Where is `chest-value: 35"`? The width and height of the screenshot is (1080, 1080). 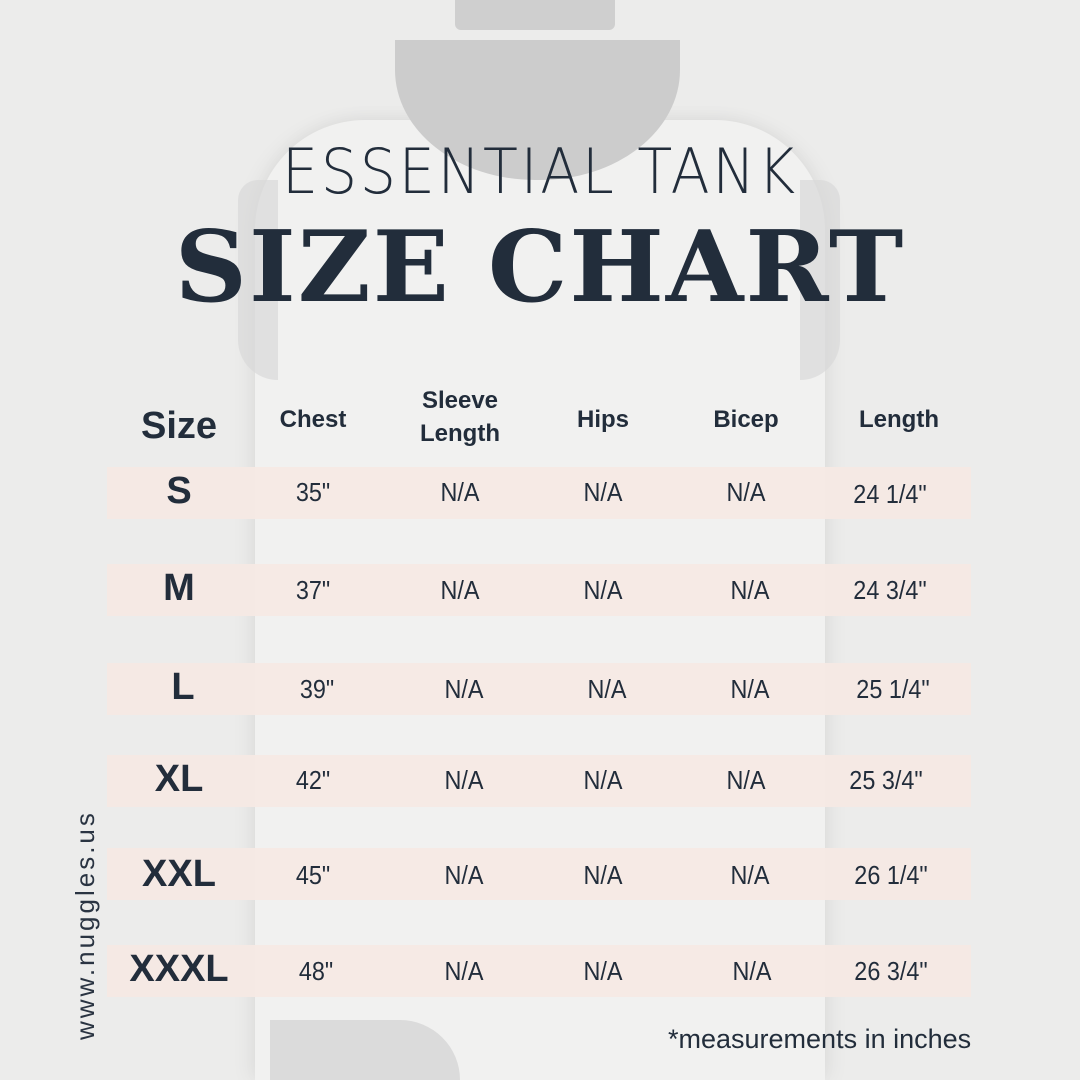 chest-value: 35" is located at coordinates (313, 492).